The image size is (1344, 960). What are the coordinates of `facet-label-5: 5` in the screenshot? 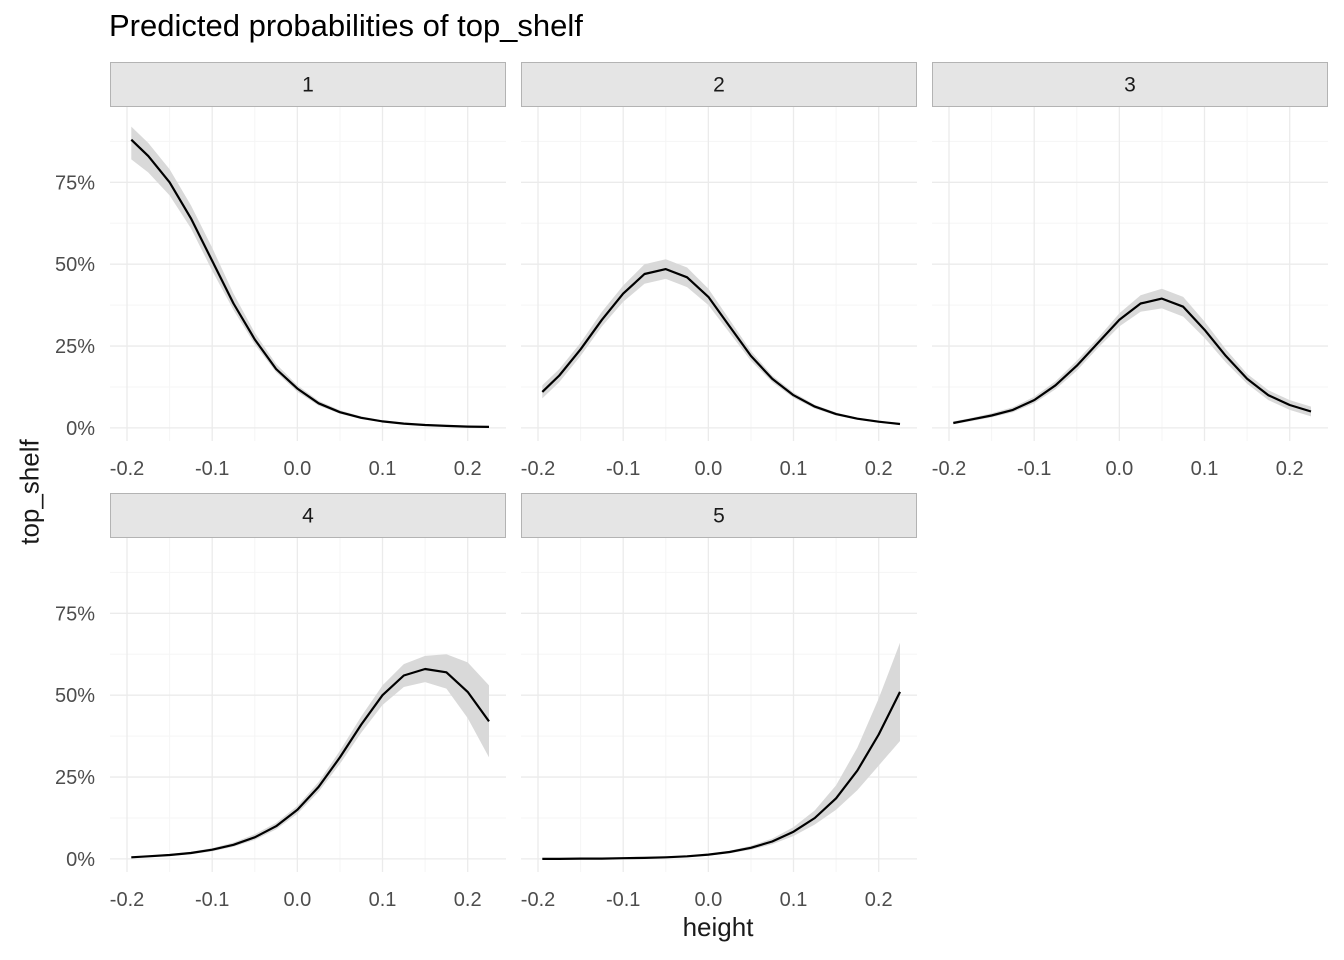 It's located at (719, 516).